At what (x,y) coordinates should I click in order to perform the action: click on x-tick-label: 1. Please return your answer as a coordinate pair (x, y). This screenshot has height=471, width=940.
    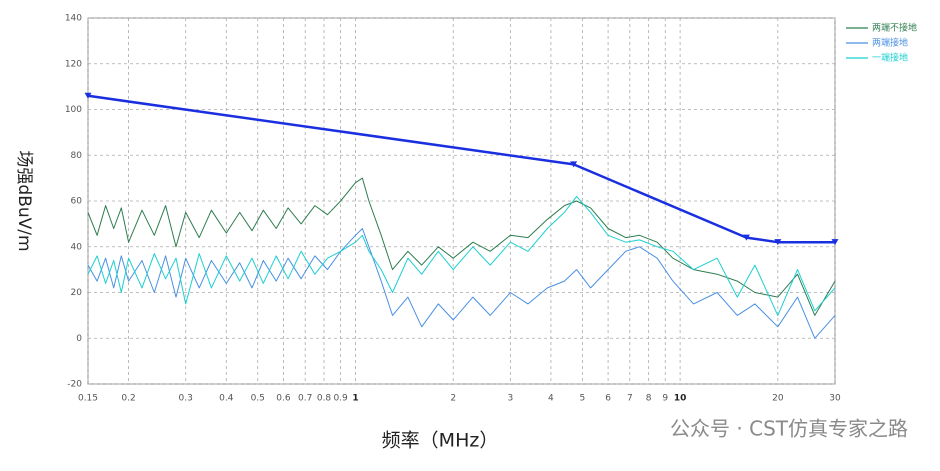
    Looking at the image, I should click on (355, 399).